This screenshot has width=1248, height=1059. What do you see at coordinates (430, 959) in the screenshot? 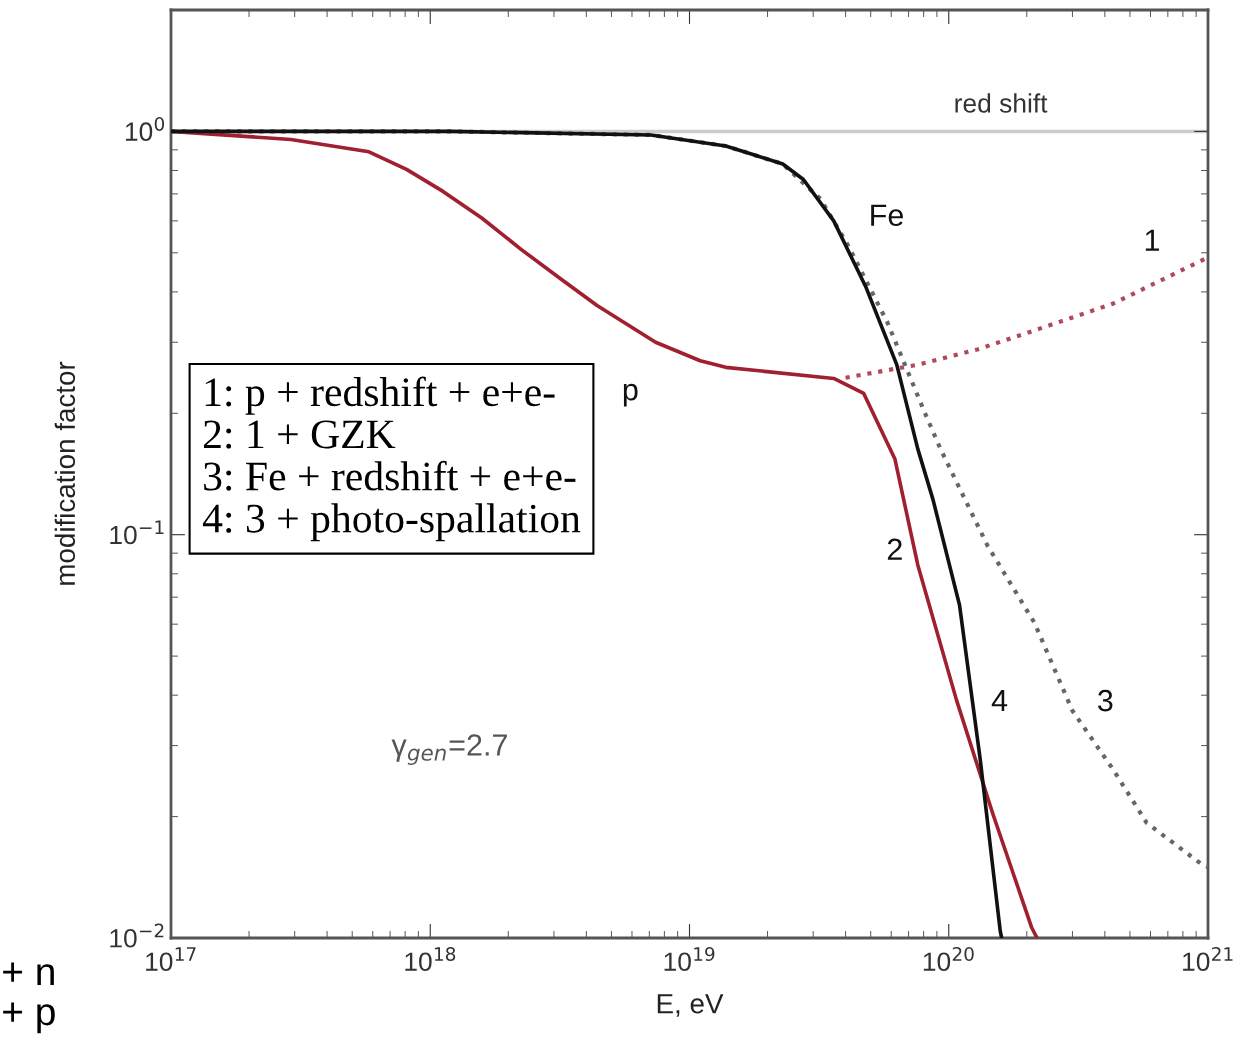
I see `x-tick-label: 10$^{18}$` at bounding box center [430, 959].